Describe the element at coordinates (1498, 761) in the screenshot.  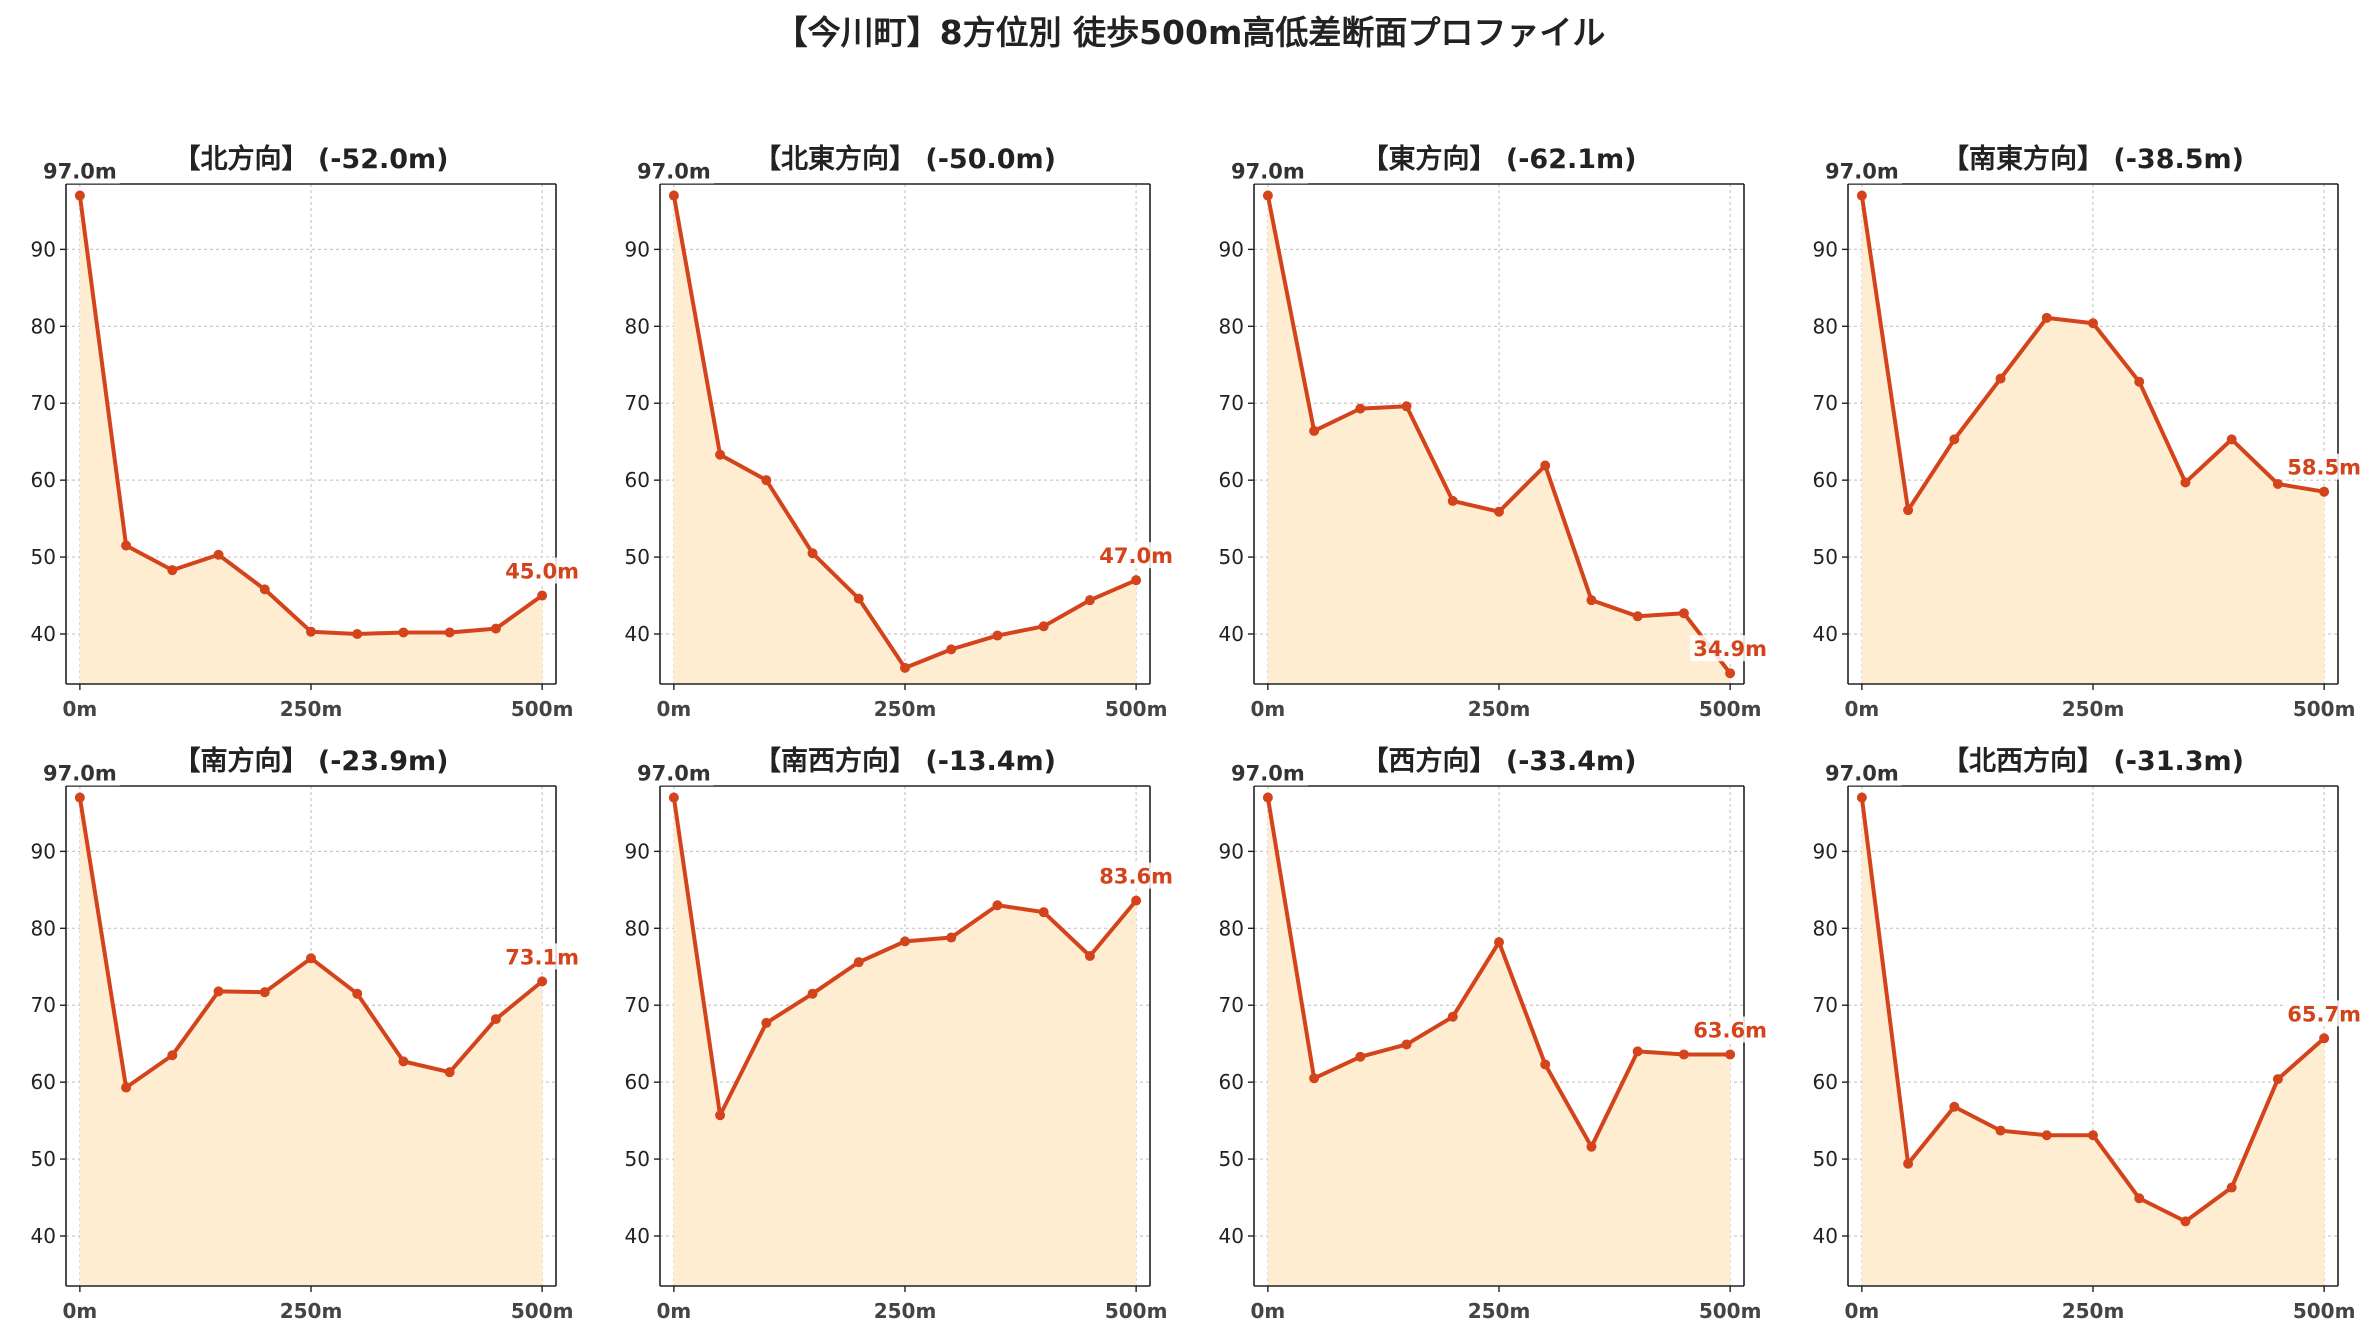
I see `panel-title: 【西方向】 (-33.4m)` at that location.